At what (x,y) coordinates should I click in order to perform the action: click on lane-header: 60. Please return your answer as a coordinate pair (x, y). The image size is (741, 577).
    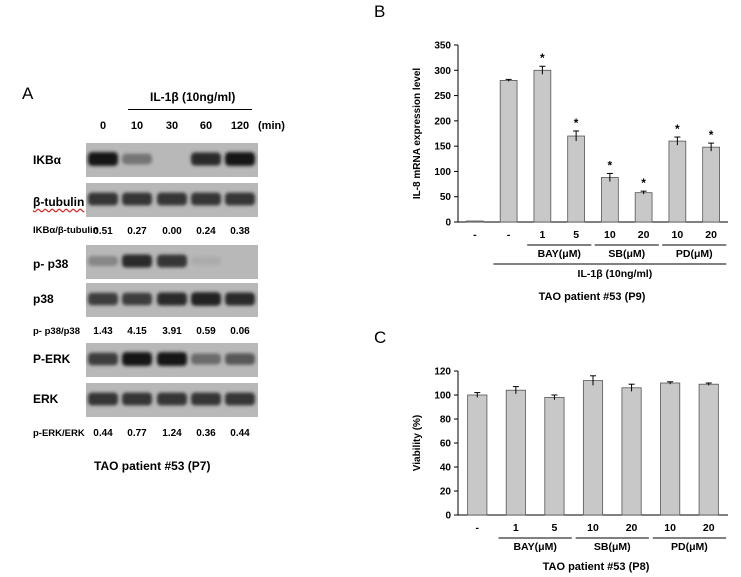
    Looking at the image, I should click on (206, 126).